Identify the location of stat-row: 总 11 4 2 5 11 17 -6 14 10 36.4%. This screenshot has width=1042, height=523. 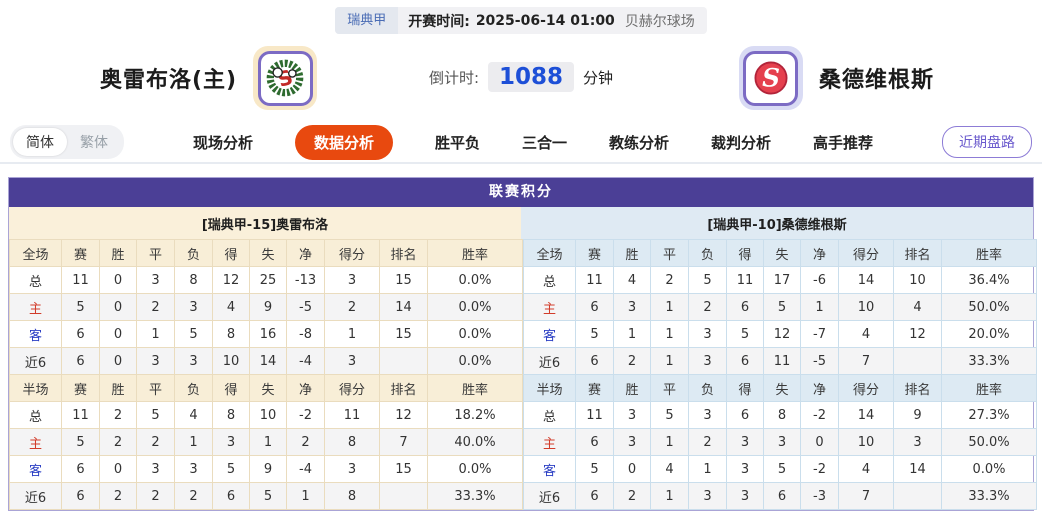
(780, 280).